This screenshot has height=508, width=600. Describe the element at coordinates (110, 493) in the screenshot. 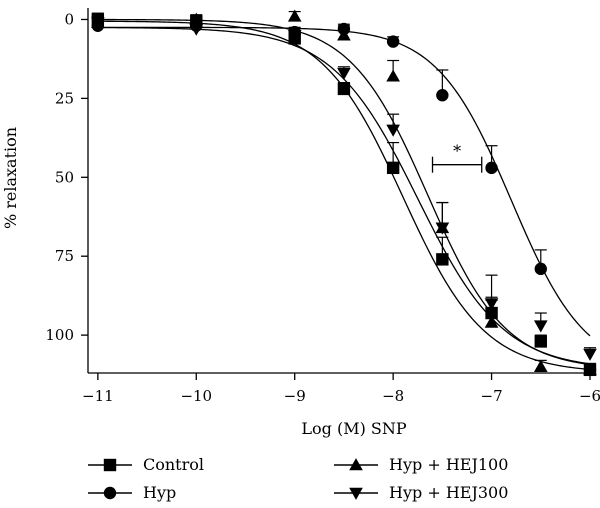

I see `legend-marker-circle` at that location.